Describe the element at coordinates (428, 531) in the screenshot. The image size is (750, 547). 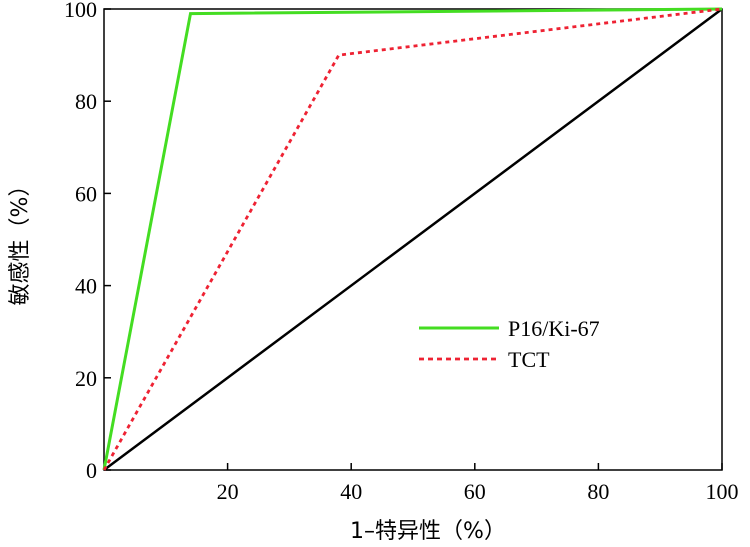
I see `x-axis-title: 1–特异性（%）` at that location.